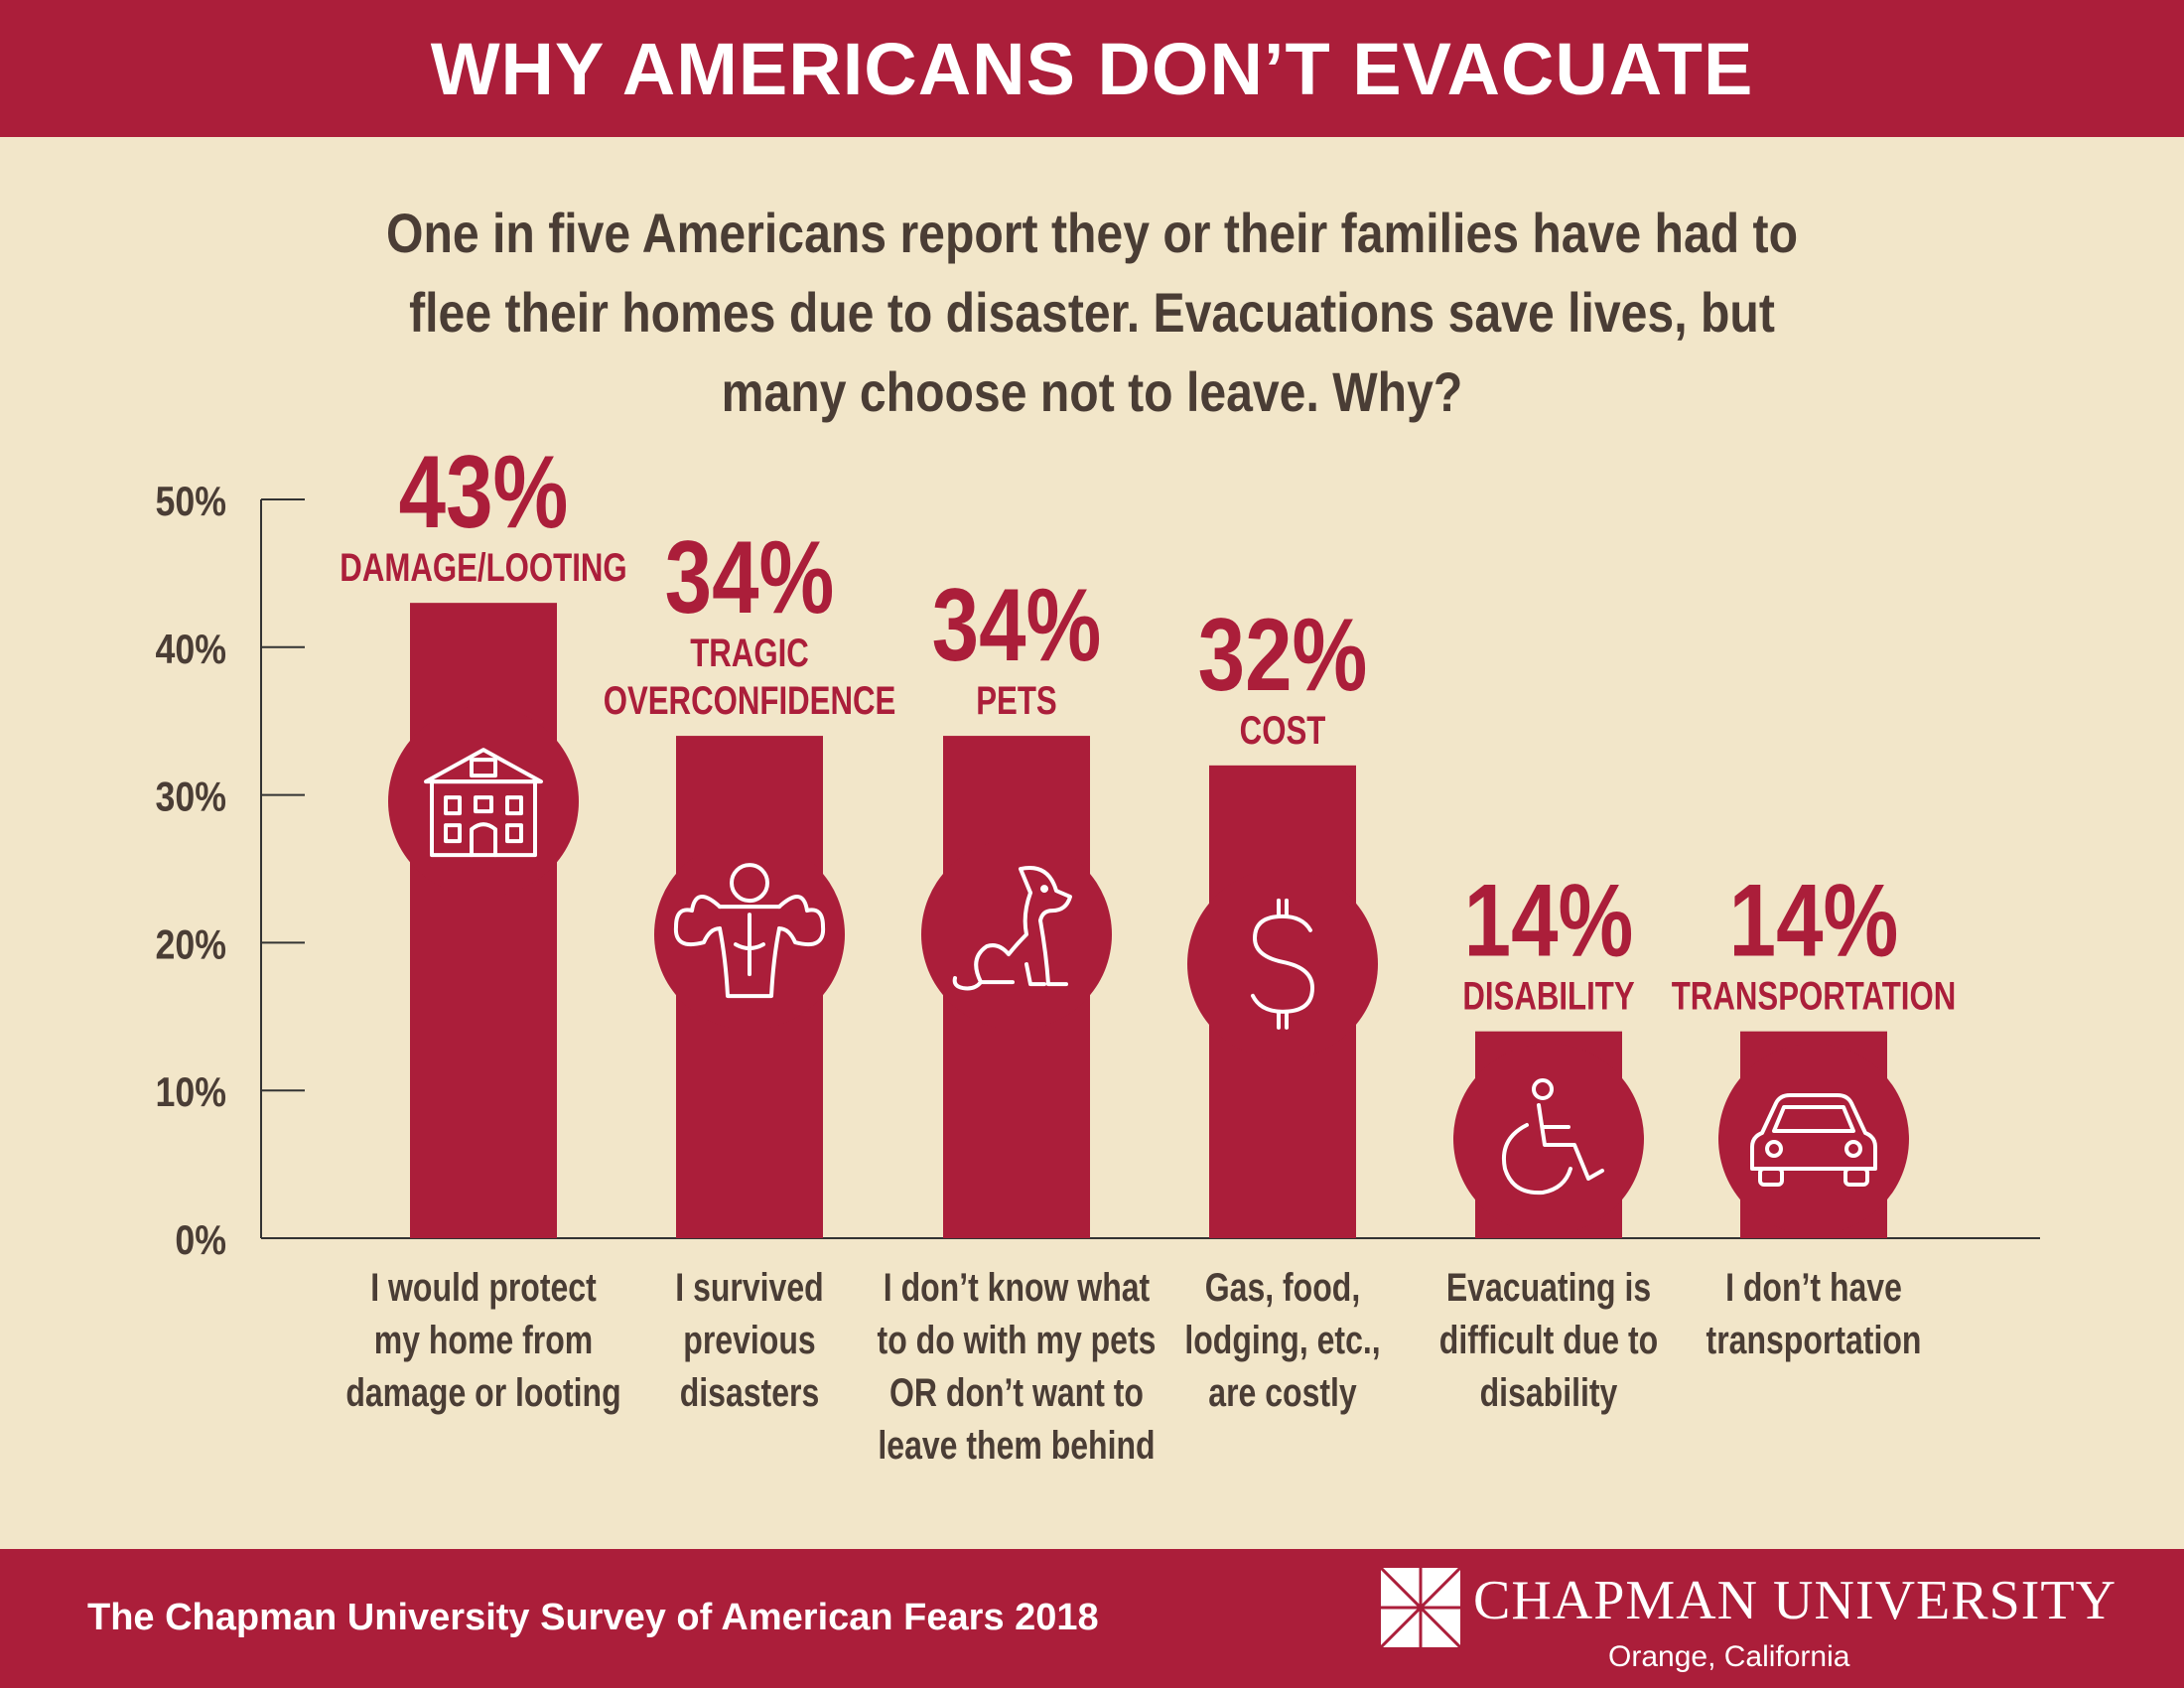 The width and height of the screenshot is (2184, 1688). I want to click on description-line: OR don’t want to, so click(1016, 1392).